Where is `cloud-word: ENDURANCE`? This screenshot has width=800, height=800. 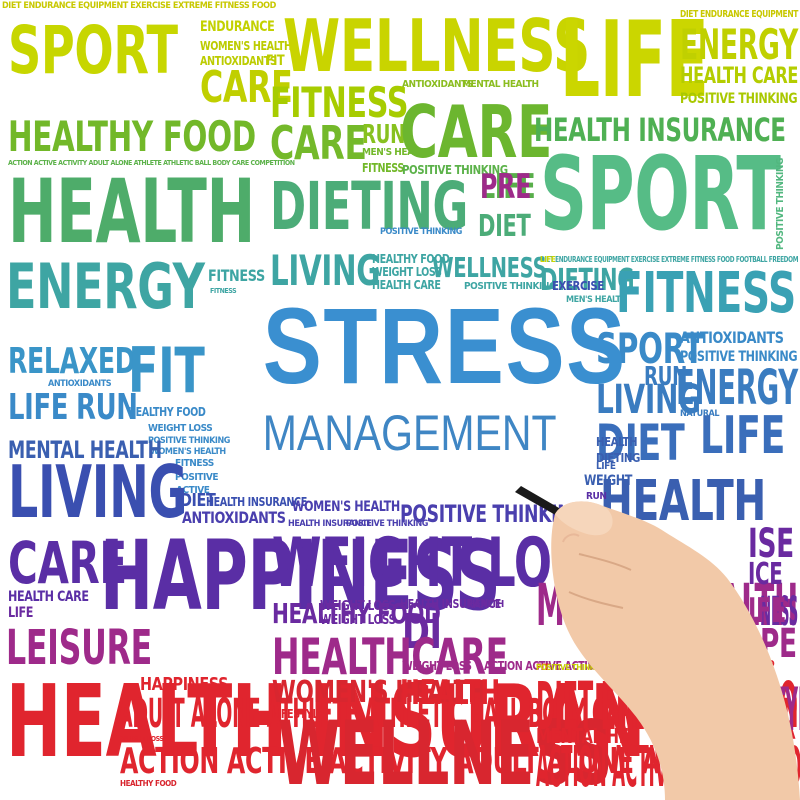 cloud-word: ENDURANCE is located at coordinates (237, 27).